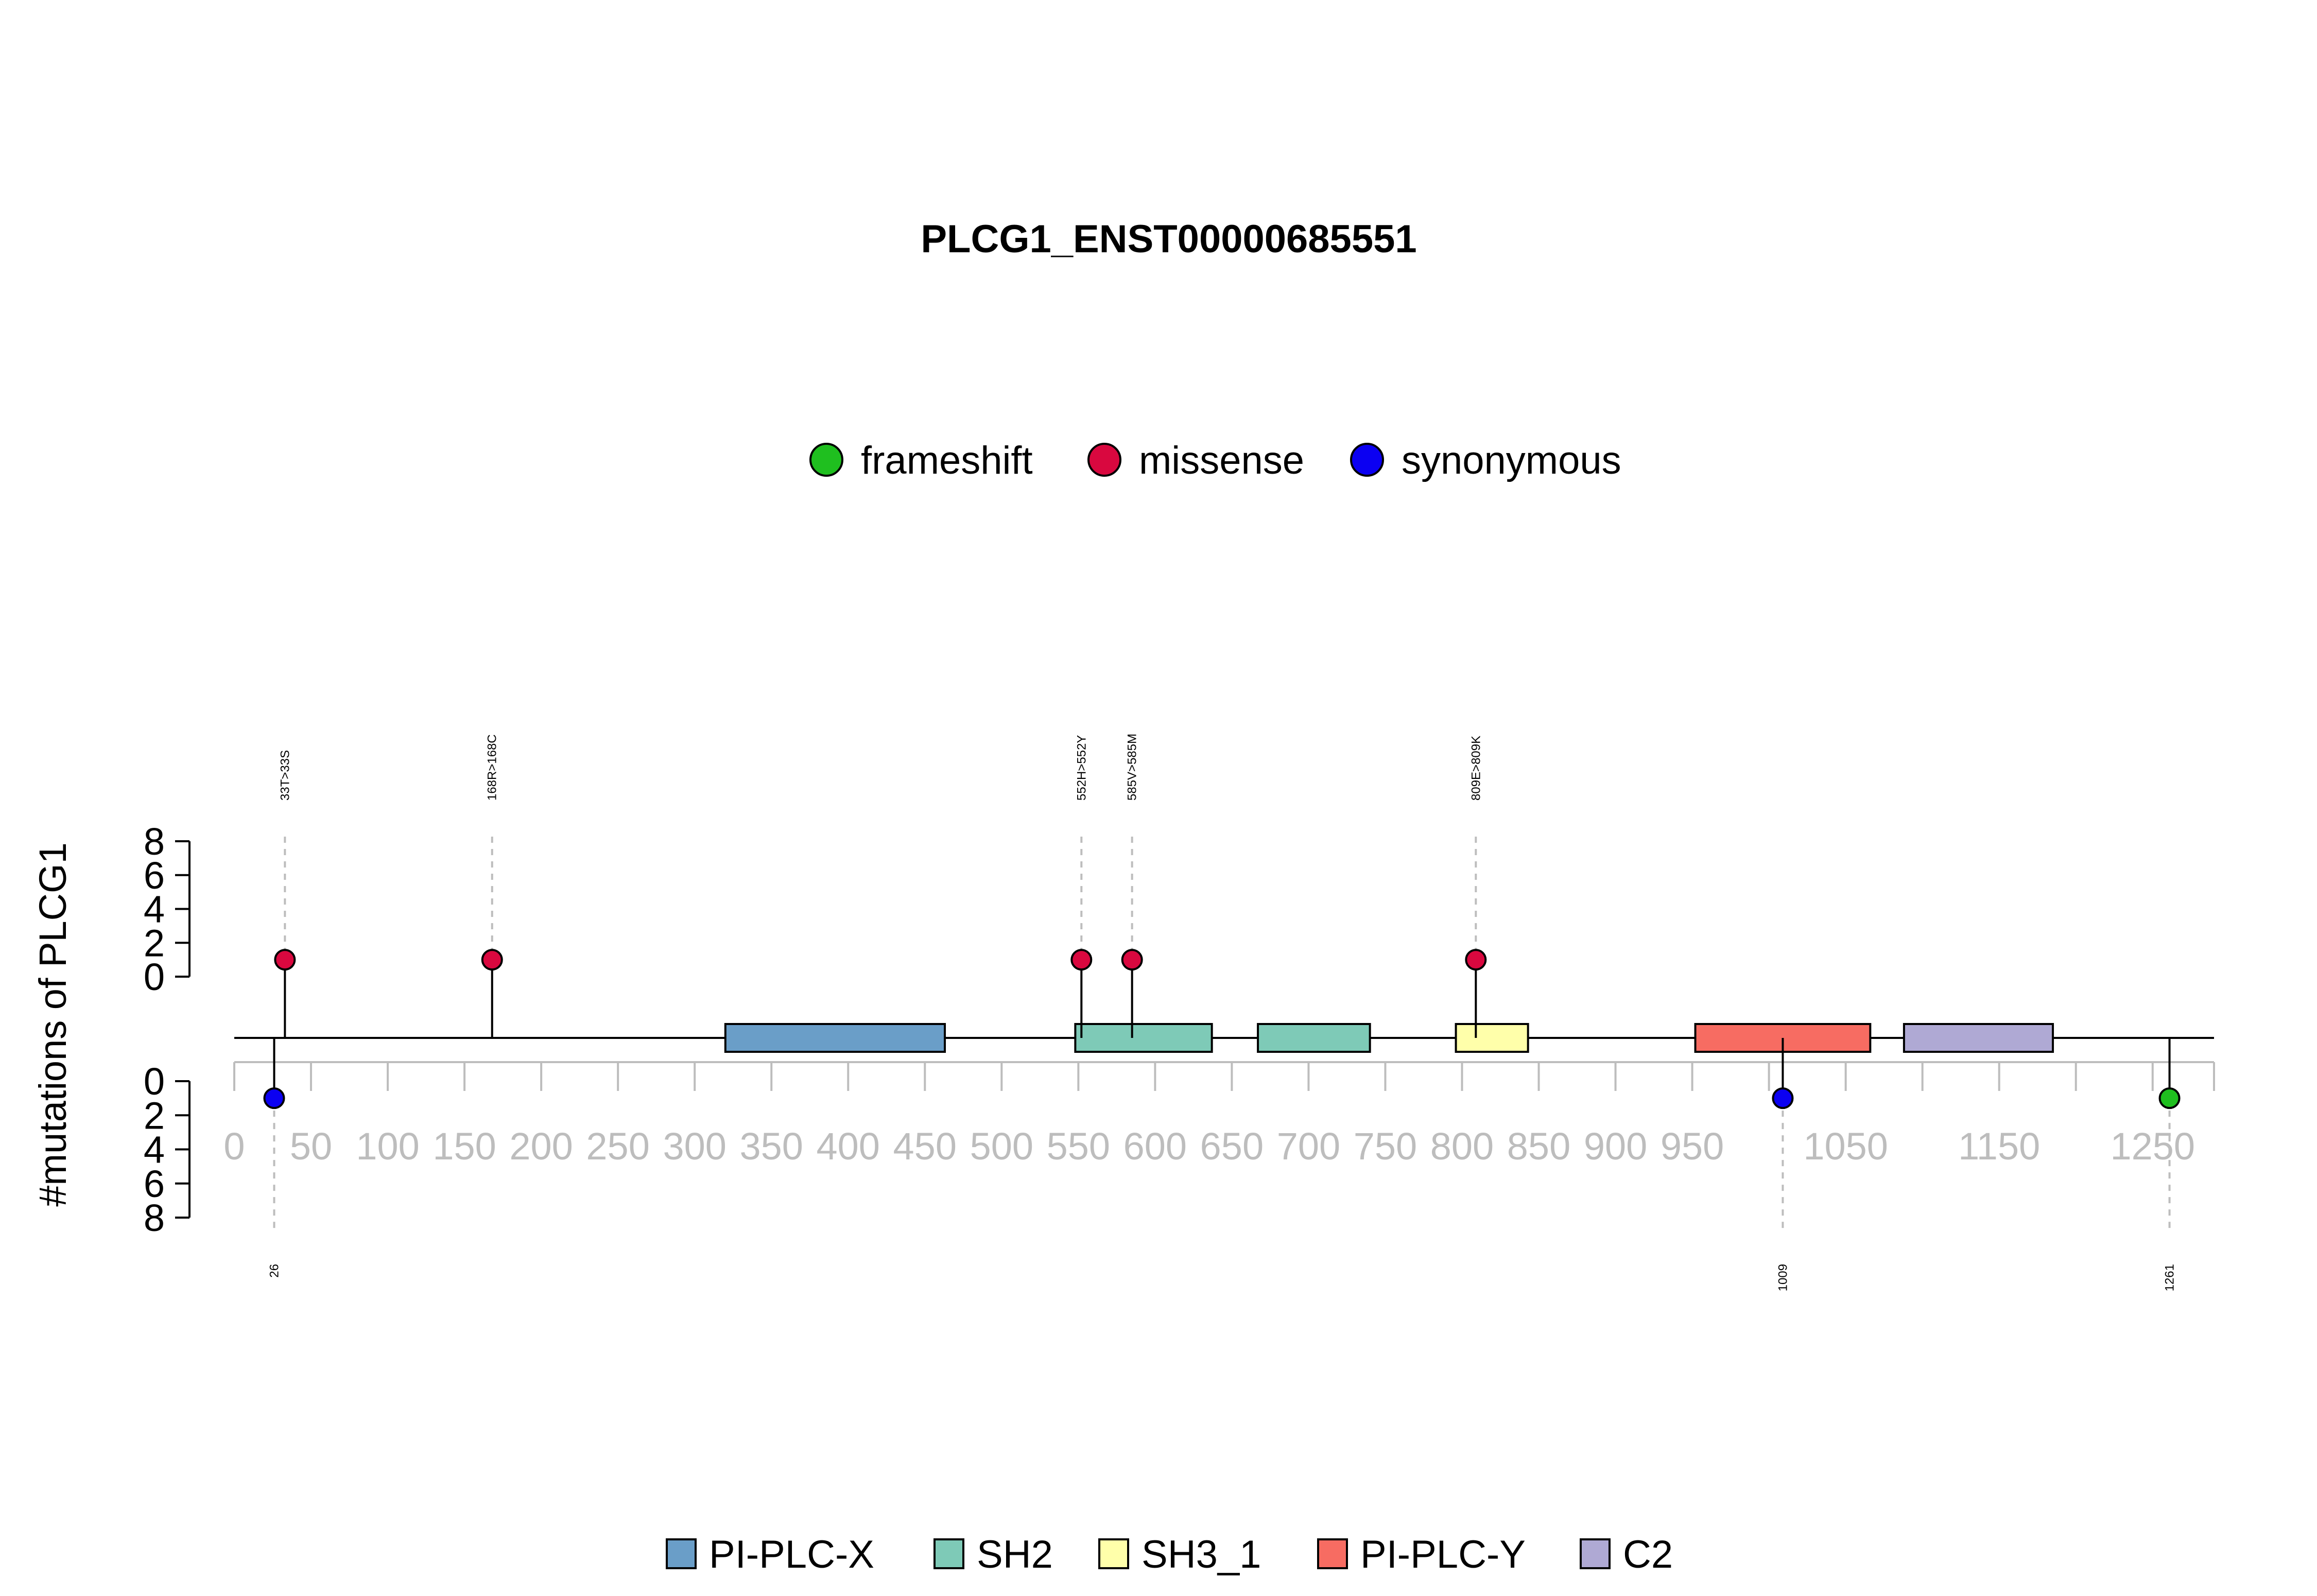 This screenshot has height=1596, width=2317. I want to click on y-tick-label-lower: 0, so click(154, 1081).